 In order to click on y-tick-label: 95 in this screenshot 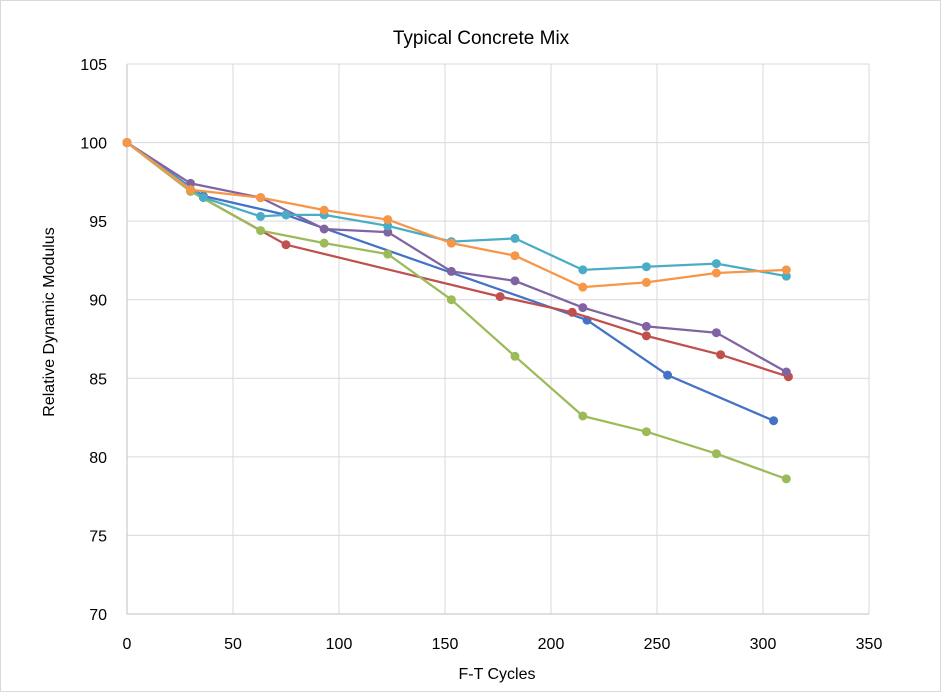, I will do `click(98, 222)`.